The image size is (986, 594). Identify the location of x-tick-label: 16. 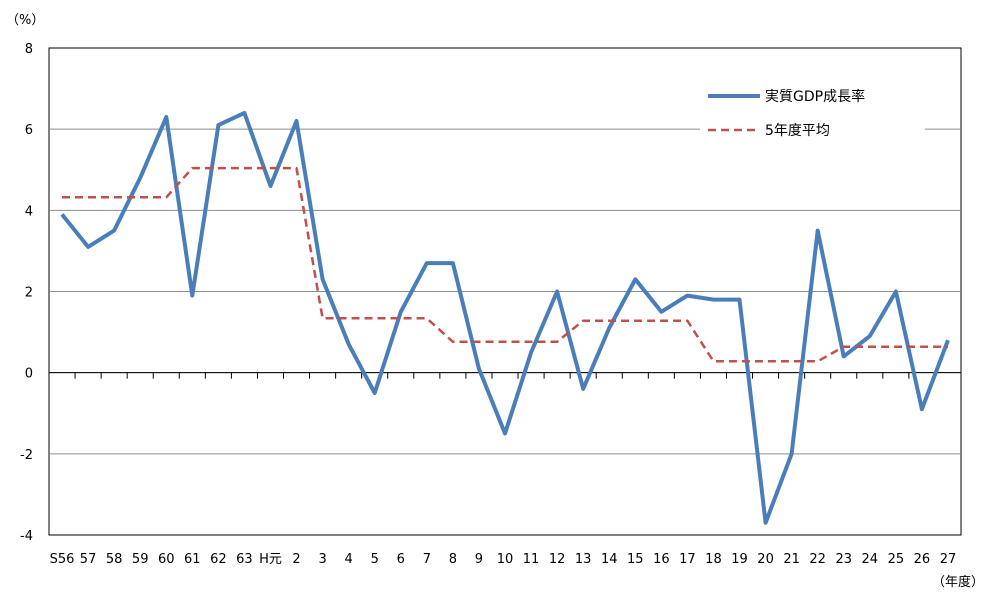
(661, 559).